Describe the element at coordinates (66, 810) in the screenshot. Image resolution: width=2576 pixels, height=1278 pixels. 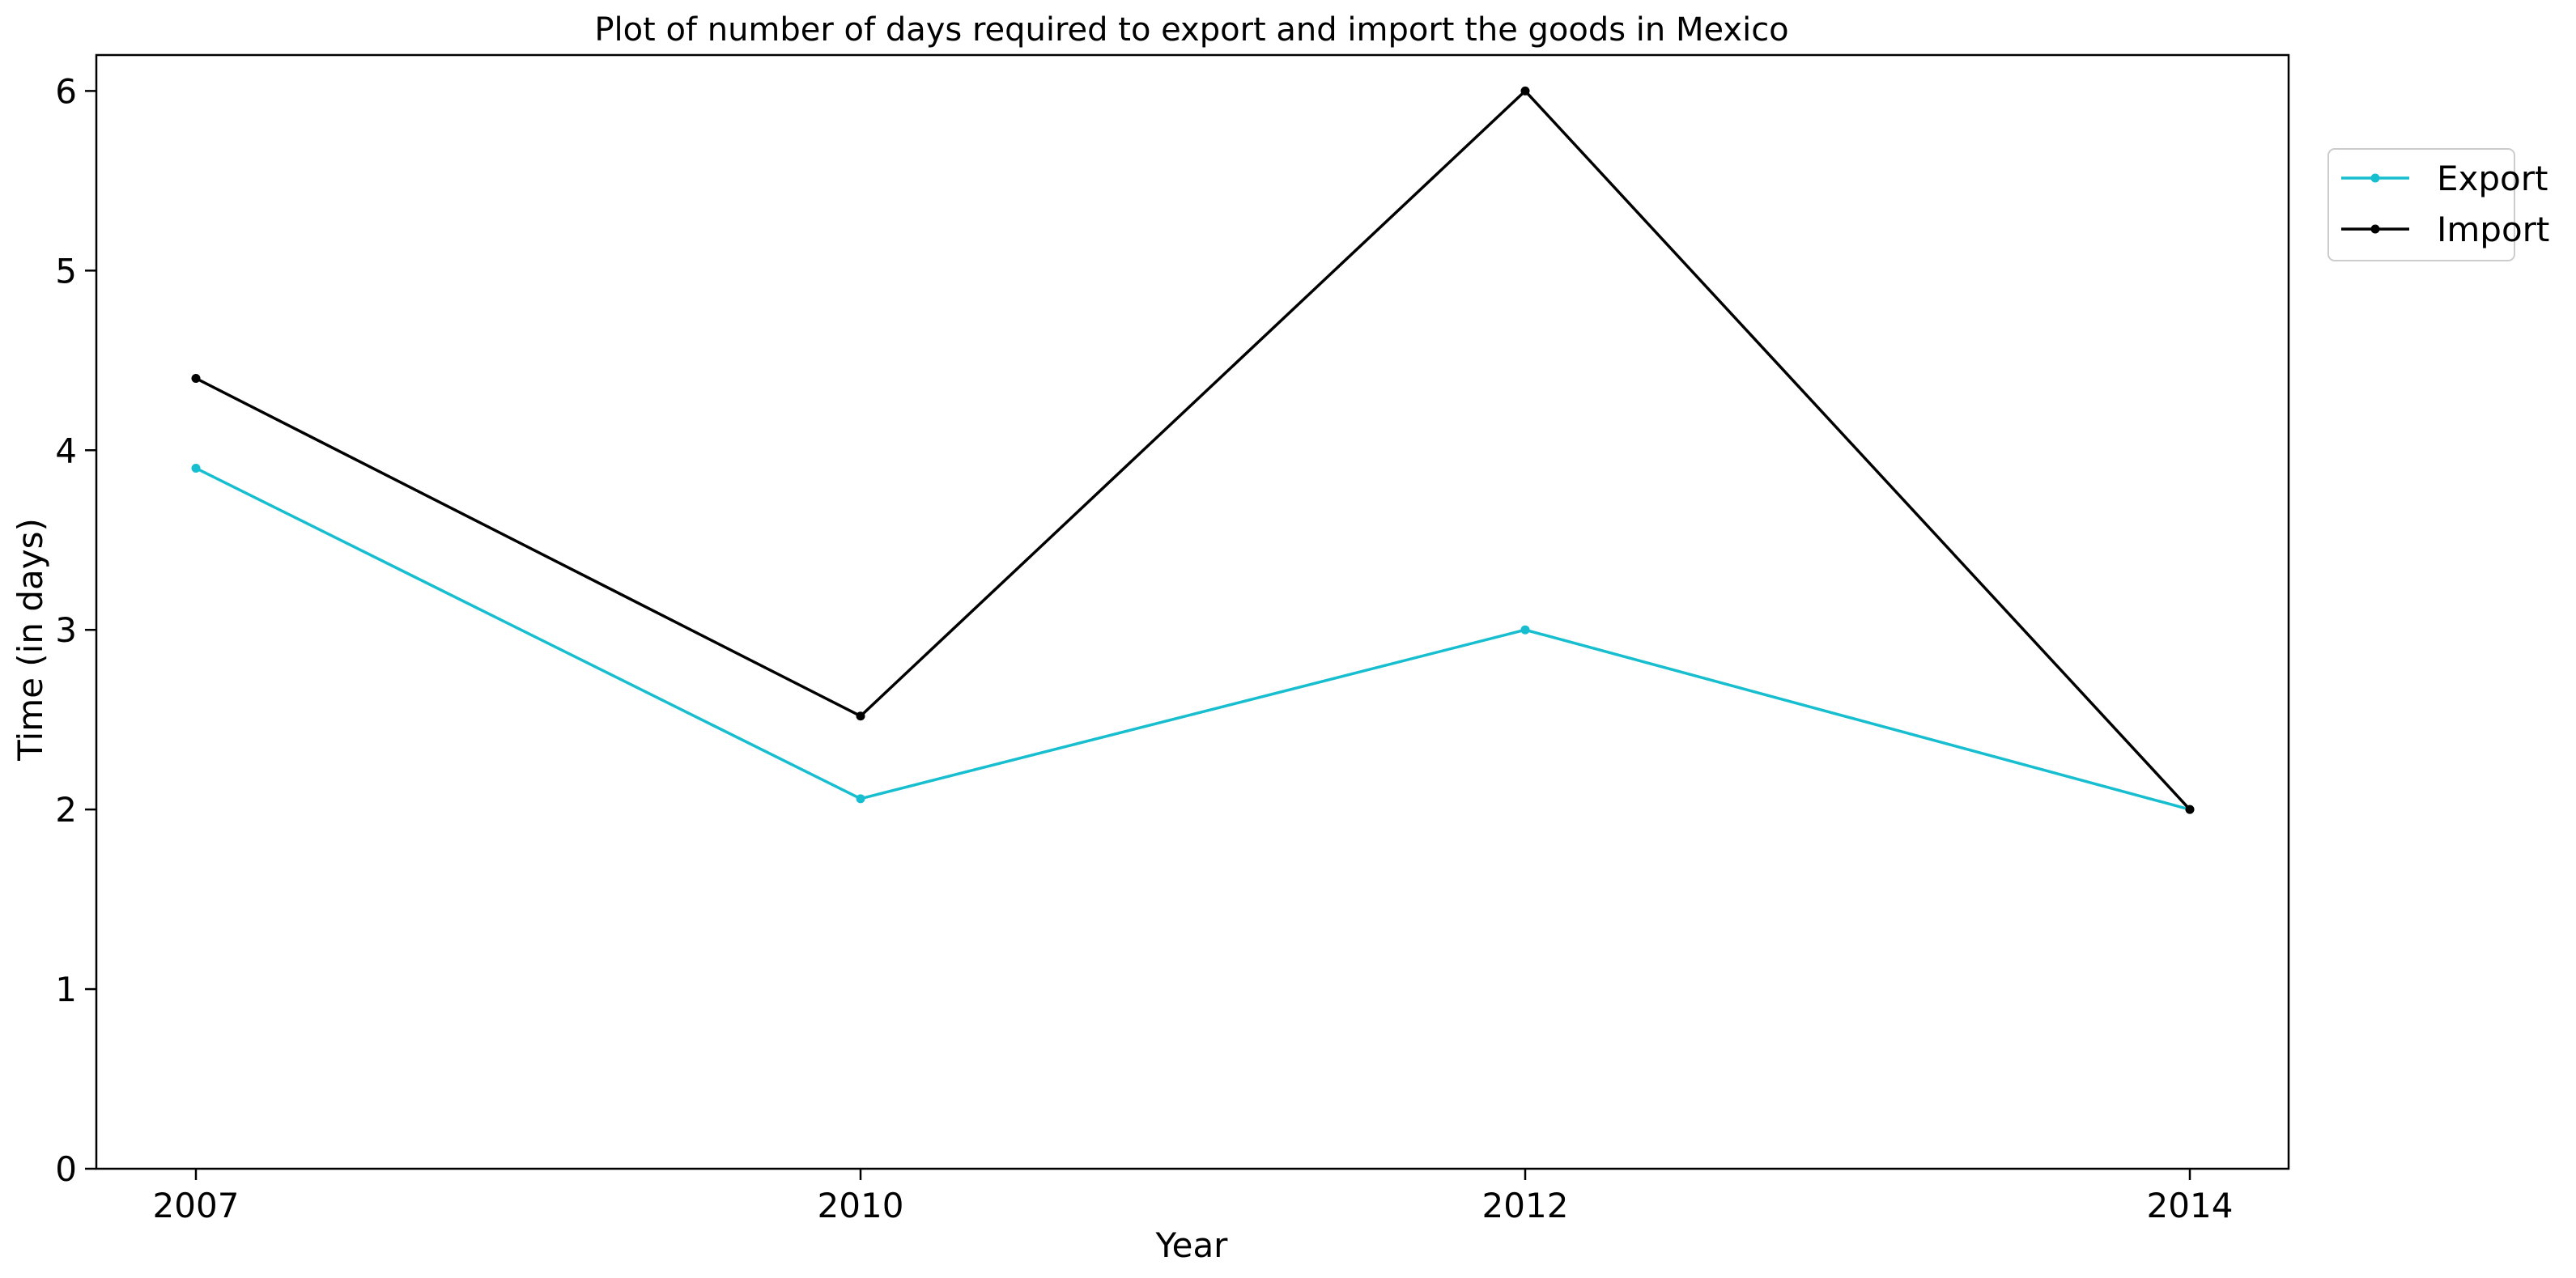
I see `y-tick-label: 2` at that location.